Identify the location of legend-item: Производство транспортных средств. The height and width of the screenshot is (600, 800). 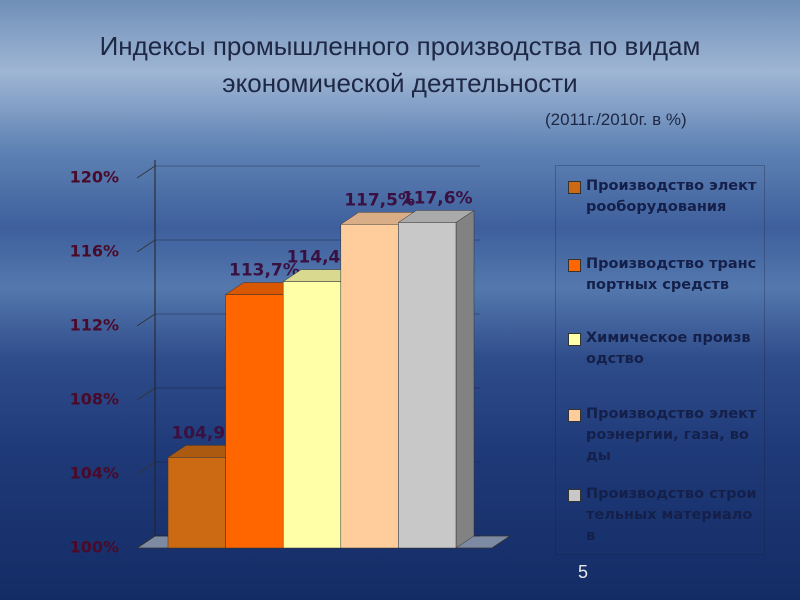
(663, 275).